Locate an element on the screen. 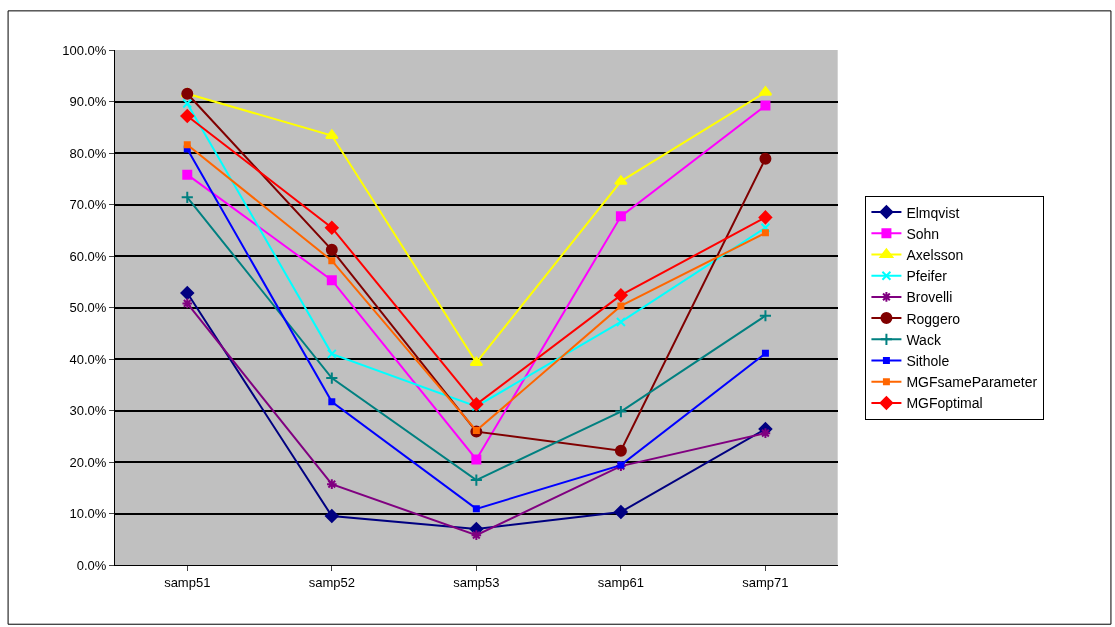 The height and width of the screenshot is (627, 1115). y-tick-label: 60.0% is located at coordinates (88, 256).